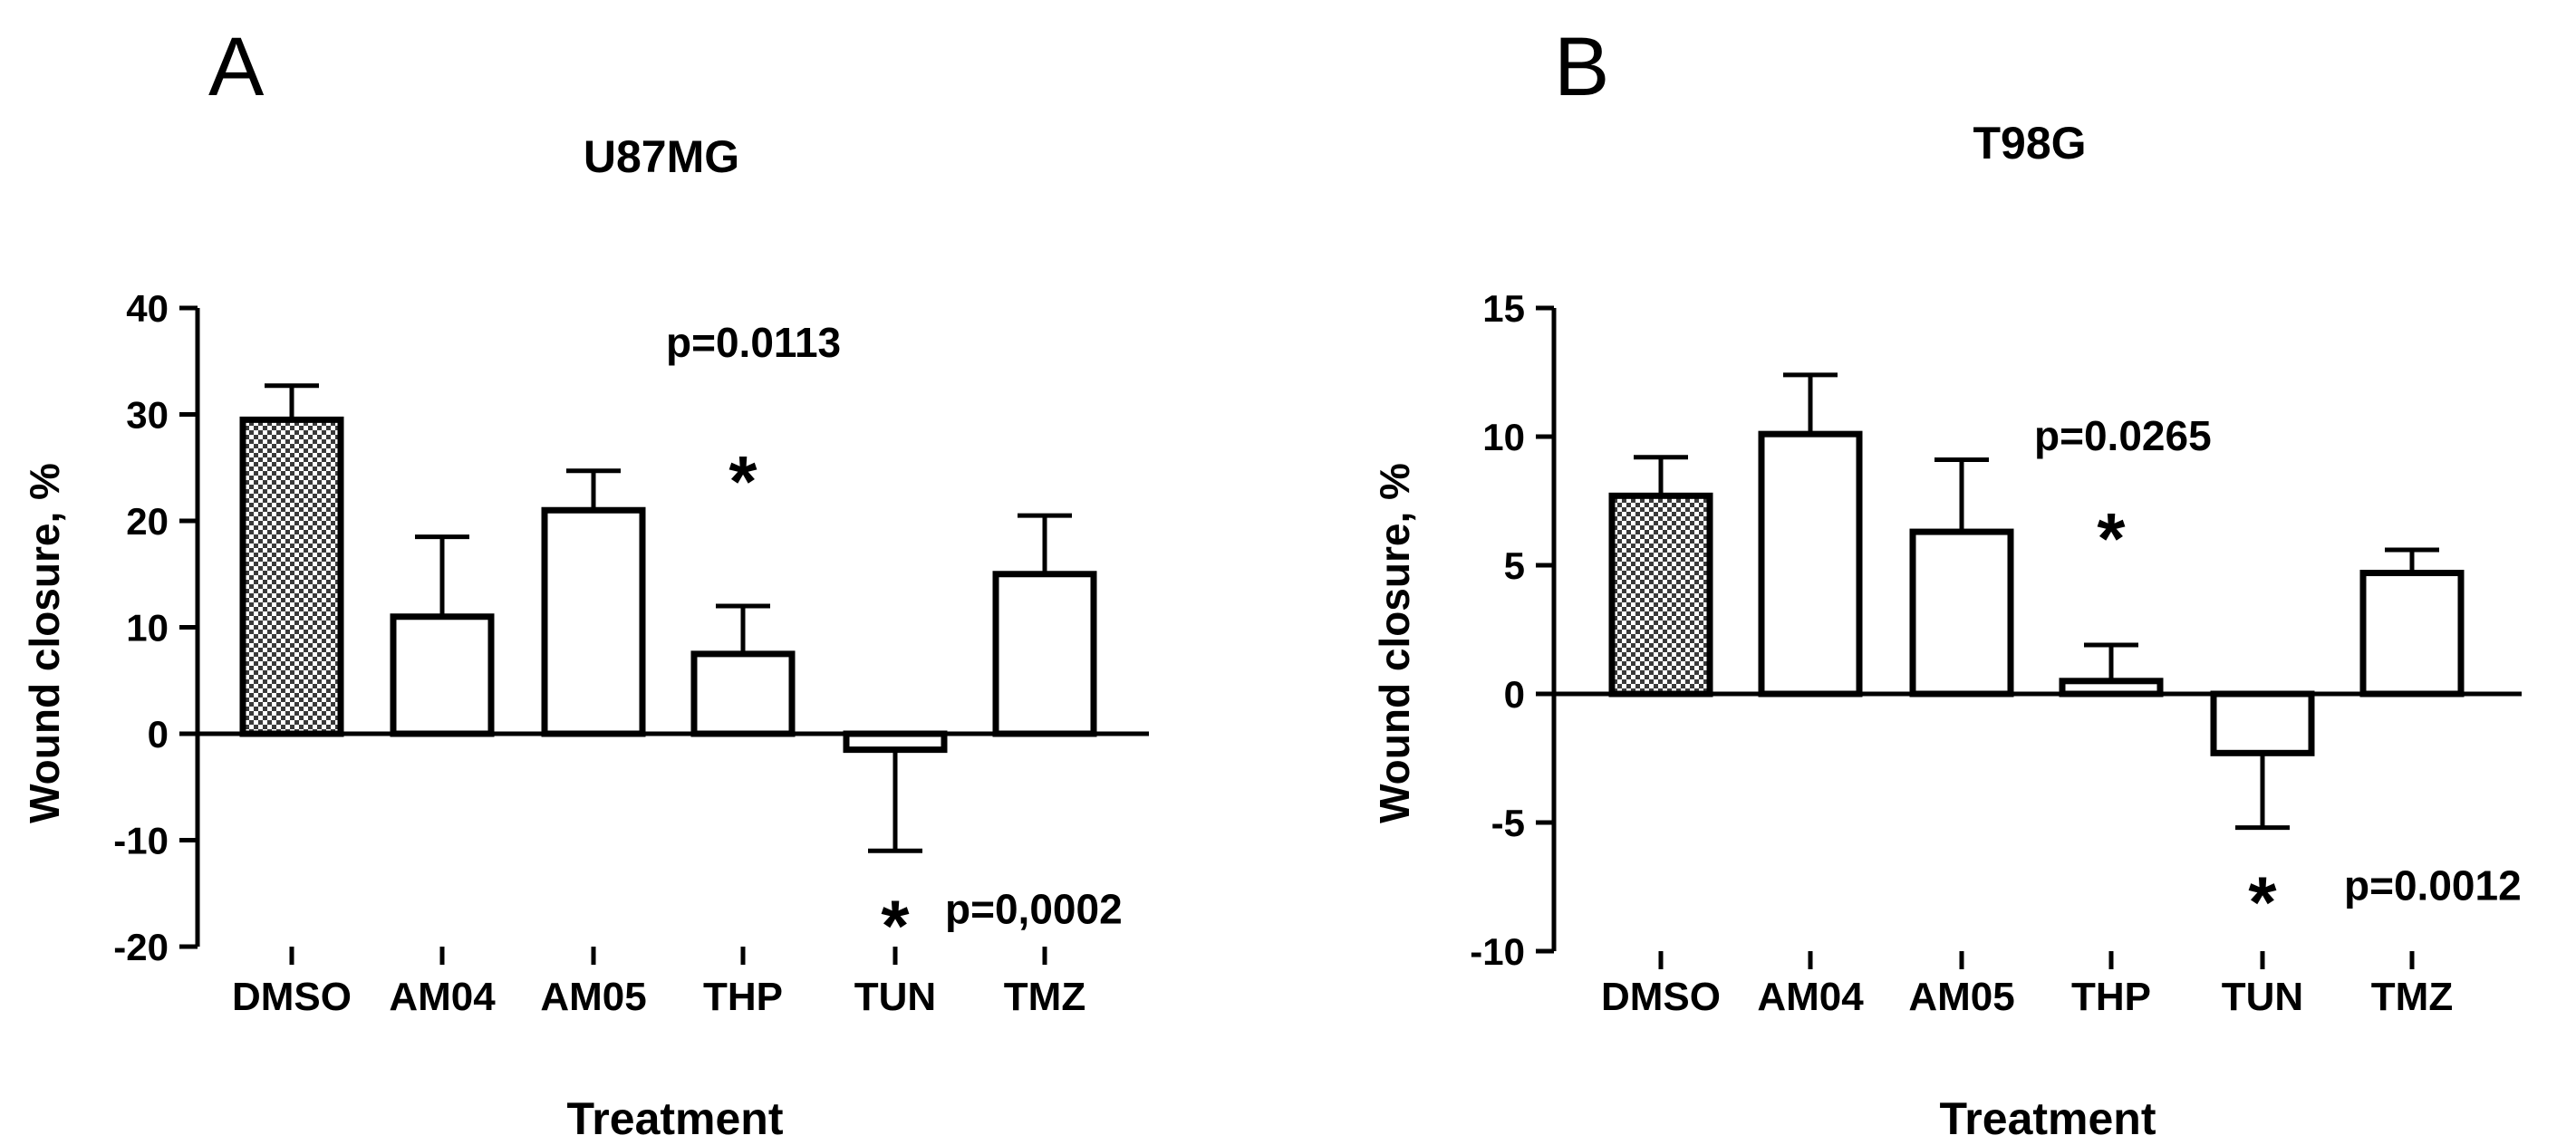 Image resolution: width=2576 pixels, height=1145 pixels. Describe the element at coordinates (147, 521) in the screenshot. I see `y-tick-label: 20` at that location.